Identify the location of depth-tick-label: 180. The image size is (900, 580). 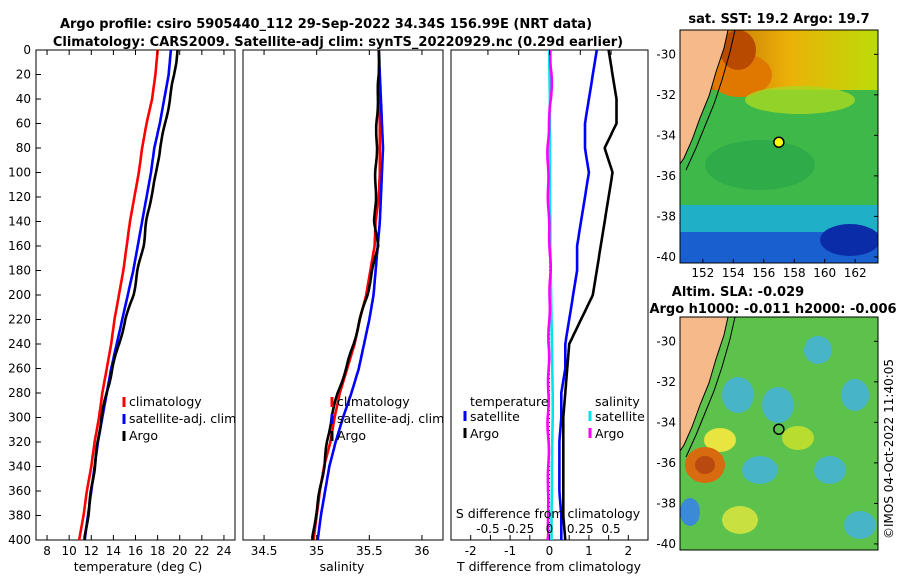
(19, 271).